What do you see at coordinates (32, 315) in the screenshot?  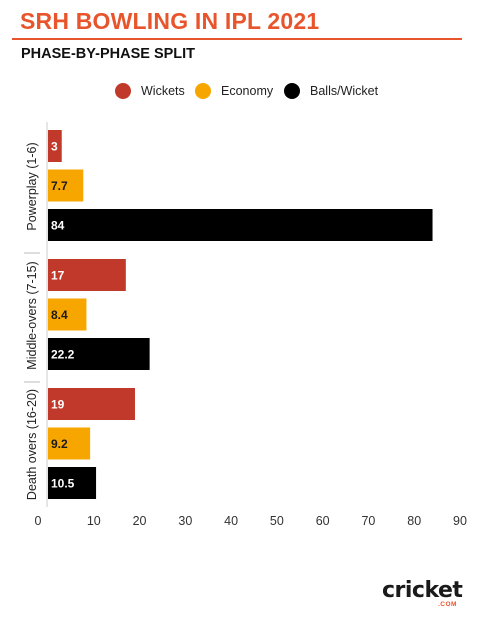 I see `category-label: Middle-overs (7-15)` at bounding box center [32, 315].